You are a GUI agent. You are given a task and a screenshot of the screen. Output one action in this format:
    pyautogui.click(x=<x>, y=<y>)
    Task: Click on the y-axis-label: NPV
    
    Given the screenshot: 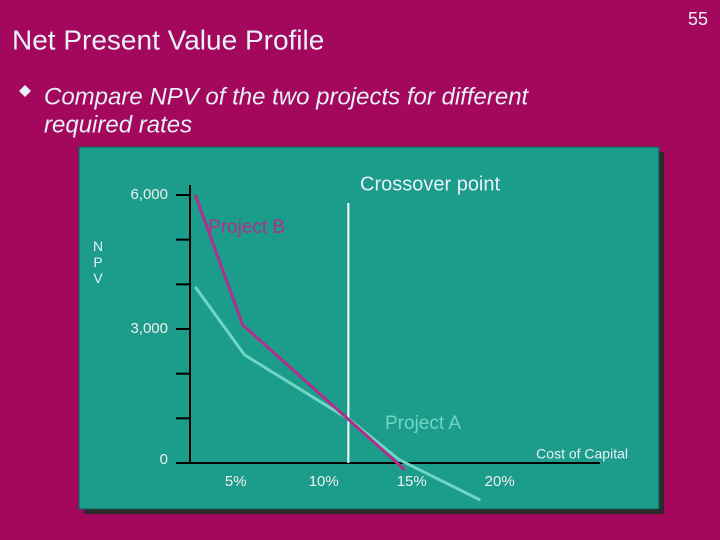 What is the action you would take?
    pyautogui.click(x=98, y=262)
    